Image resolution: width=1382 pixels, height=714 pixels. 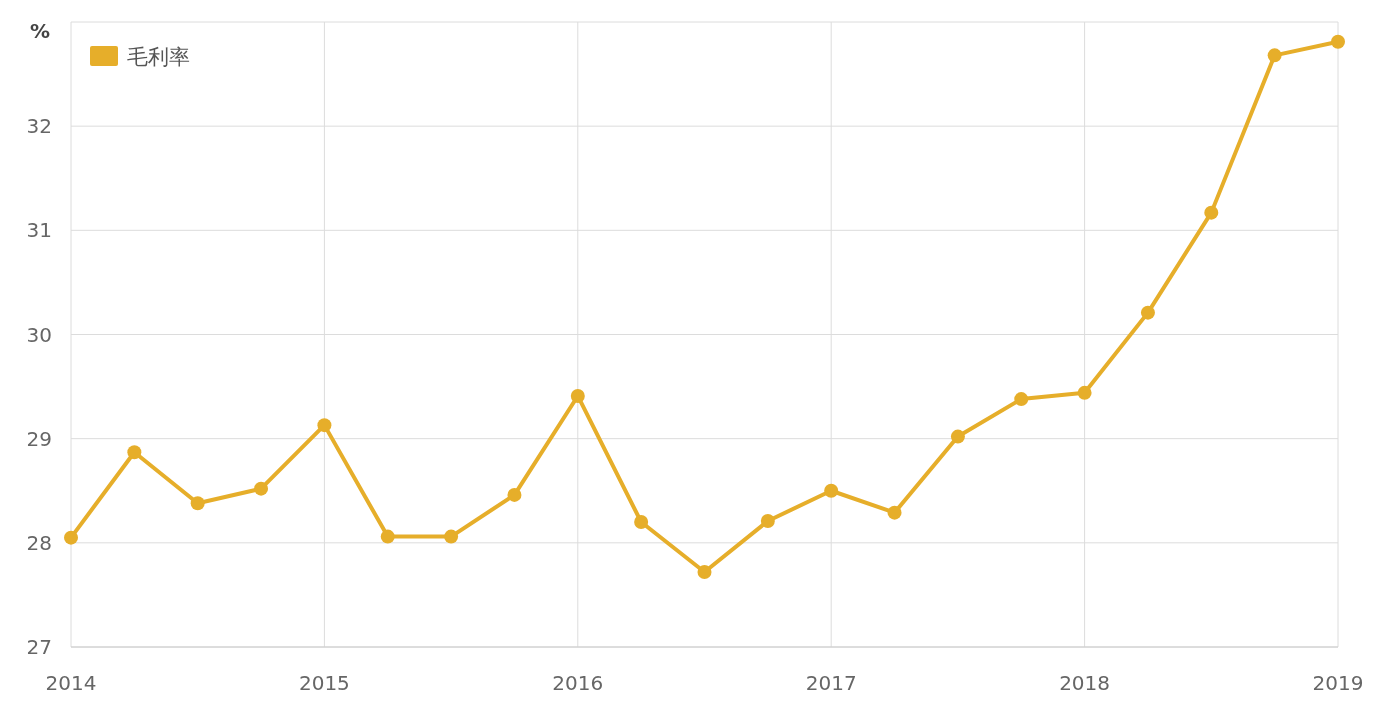 What do you see at coordinates (39, 647) in the screenshot?
I see `y-tick-label: 27` at bounding box center [39, 647].